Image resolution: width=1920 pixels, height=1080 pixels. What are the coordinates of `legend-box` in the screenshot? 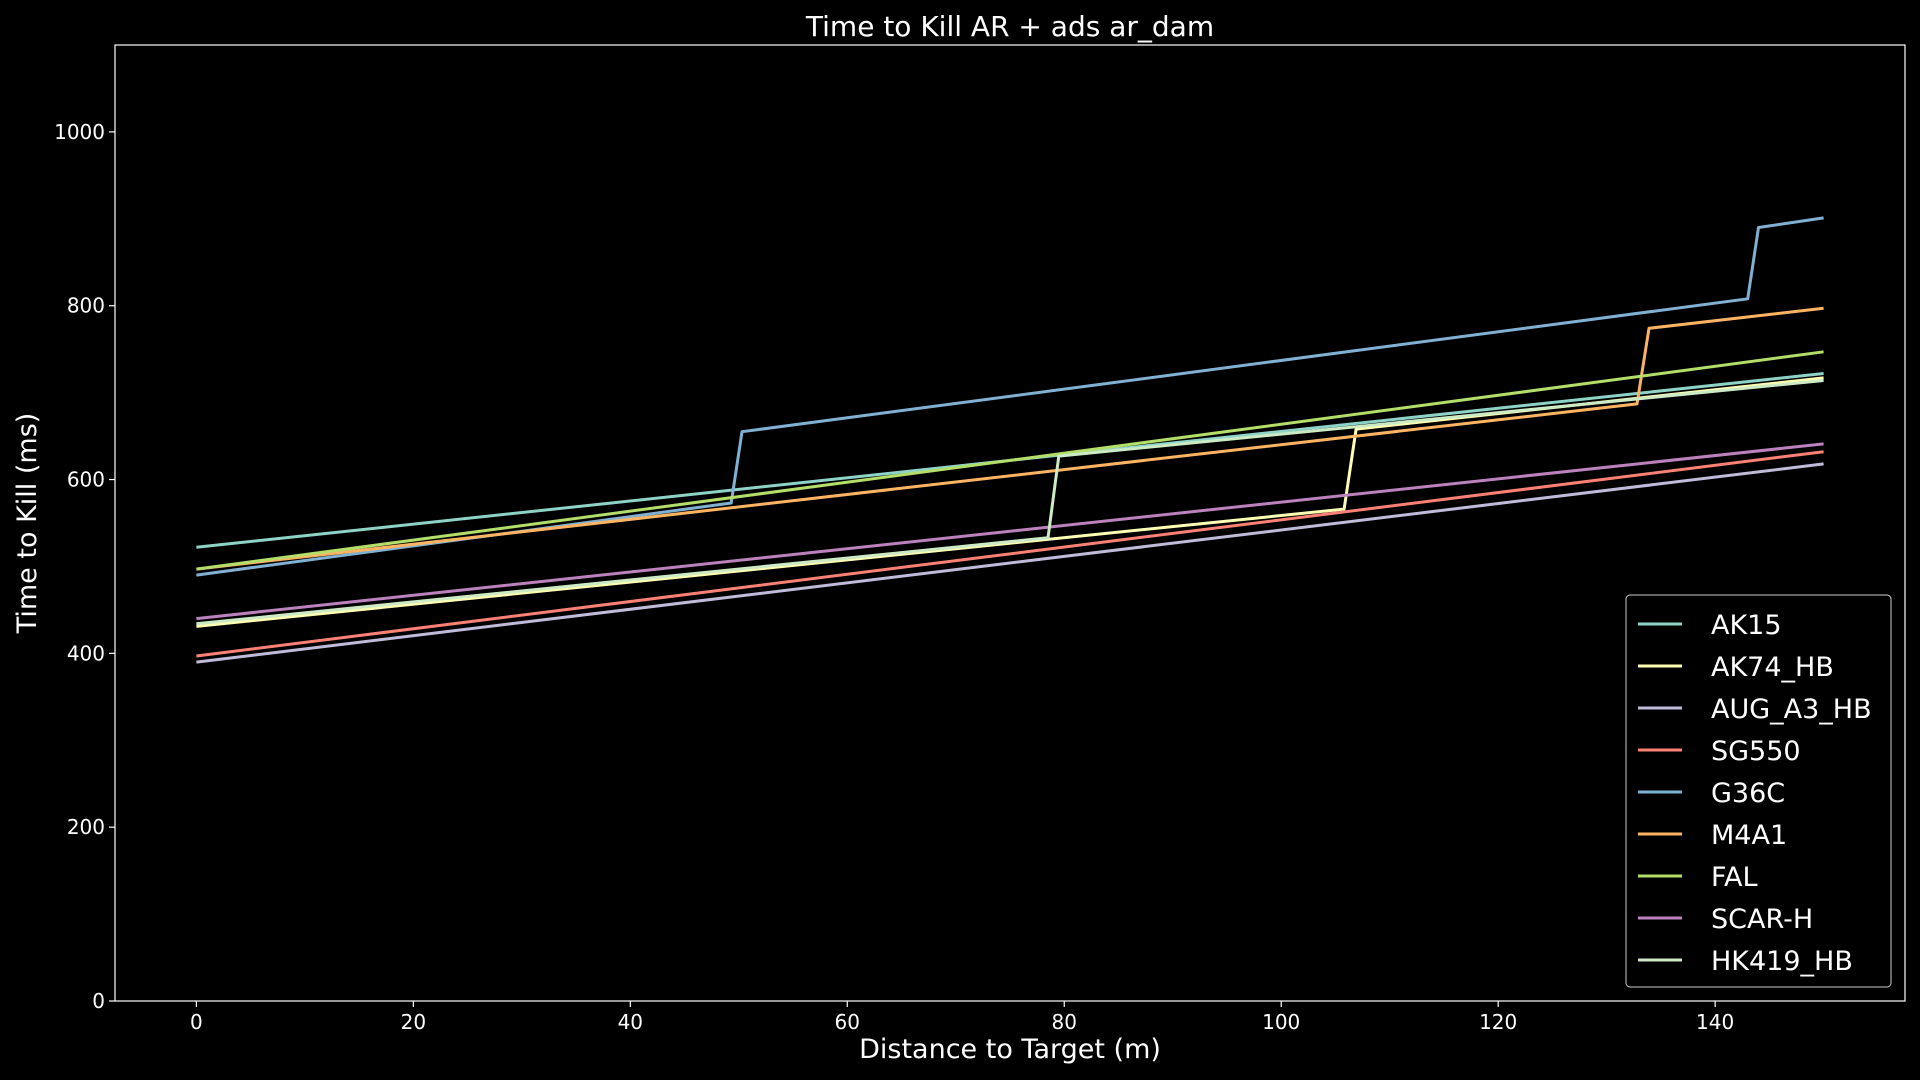 It's located at (1758, 791).